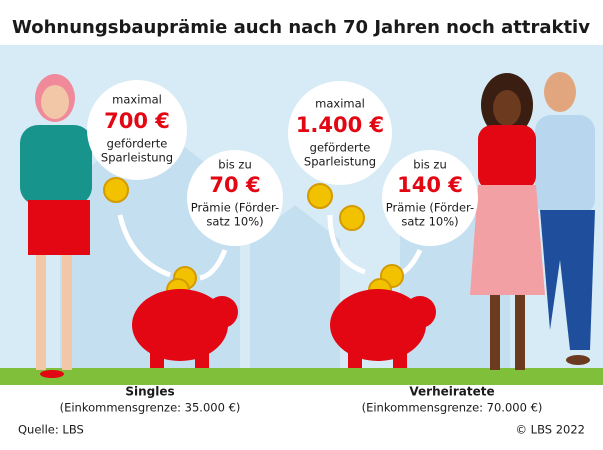  Describe the element at coordinates (430, 185) in the screenshot. I see `bubble-amount: 140 €` at that location.